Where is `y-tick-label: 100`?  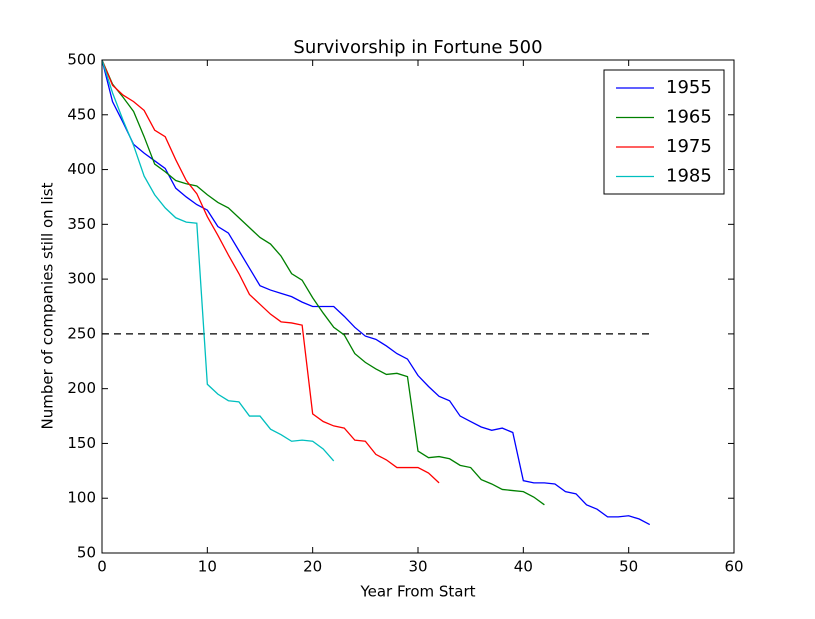
y-tick-label: 100 is located at coordinates (81, 498).